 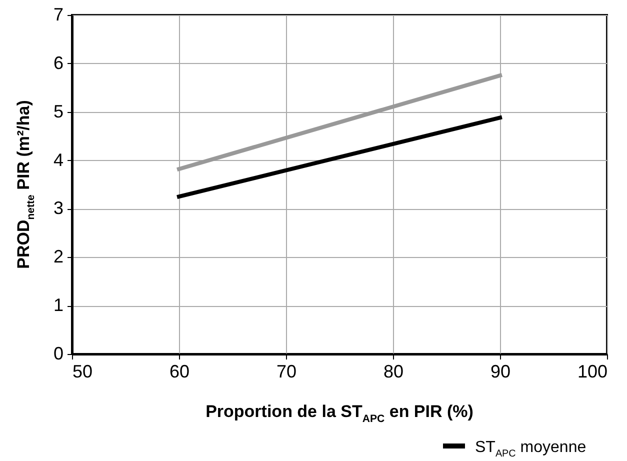 I want to click on y-tick-label: 2, so click(x=58, y=256).